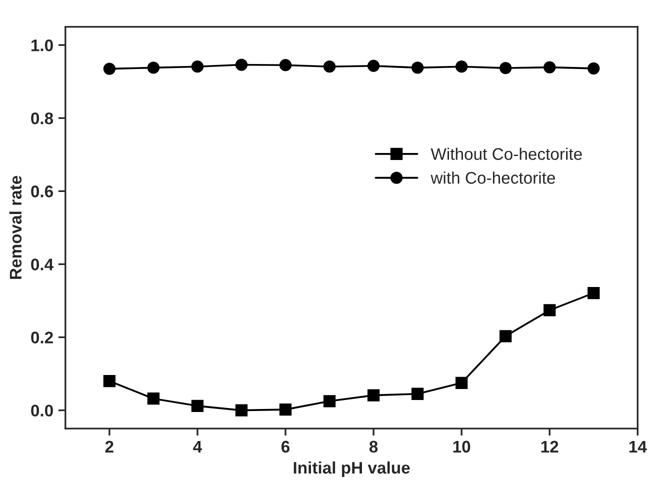 The height and width of the screenshot is (487, 654). I want to click on y-tick-label: 0.6, so click(42, 192).